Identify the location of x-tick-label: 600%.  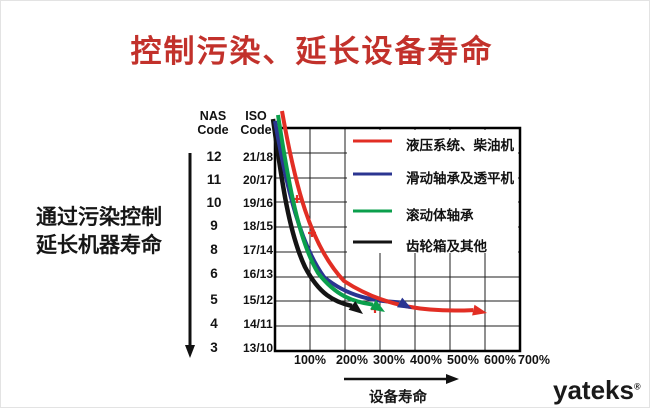
(500, 360).